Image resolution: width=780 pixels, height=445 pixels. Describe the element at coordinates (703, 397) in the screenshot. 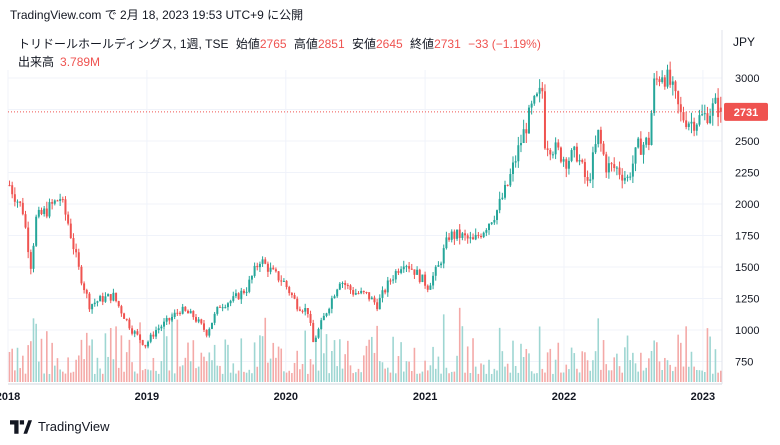

I see `x-tick-label: 2023` at that location.